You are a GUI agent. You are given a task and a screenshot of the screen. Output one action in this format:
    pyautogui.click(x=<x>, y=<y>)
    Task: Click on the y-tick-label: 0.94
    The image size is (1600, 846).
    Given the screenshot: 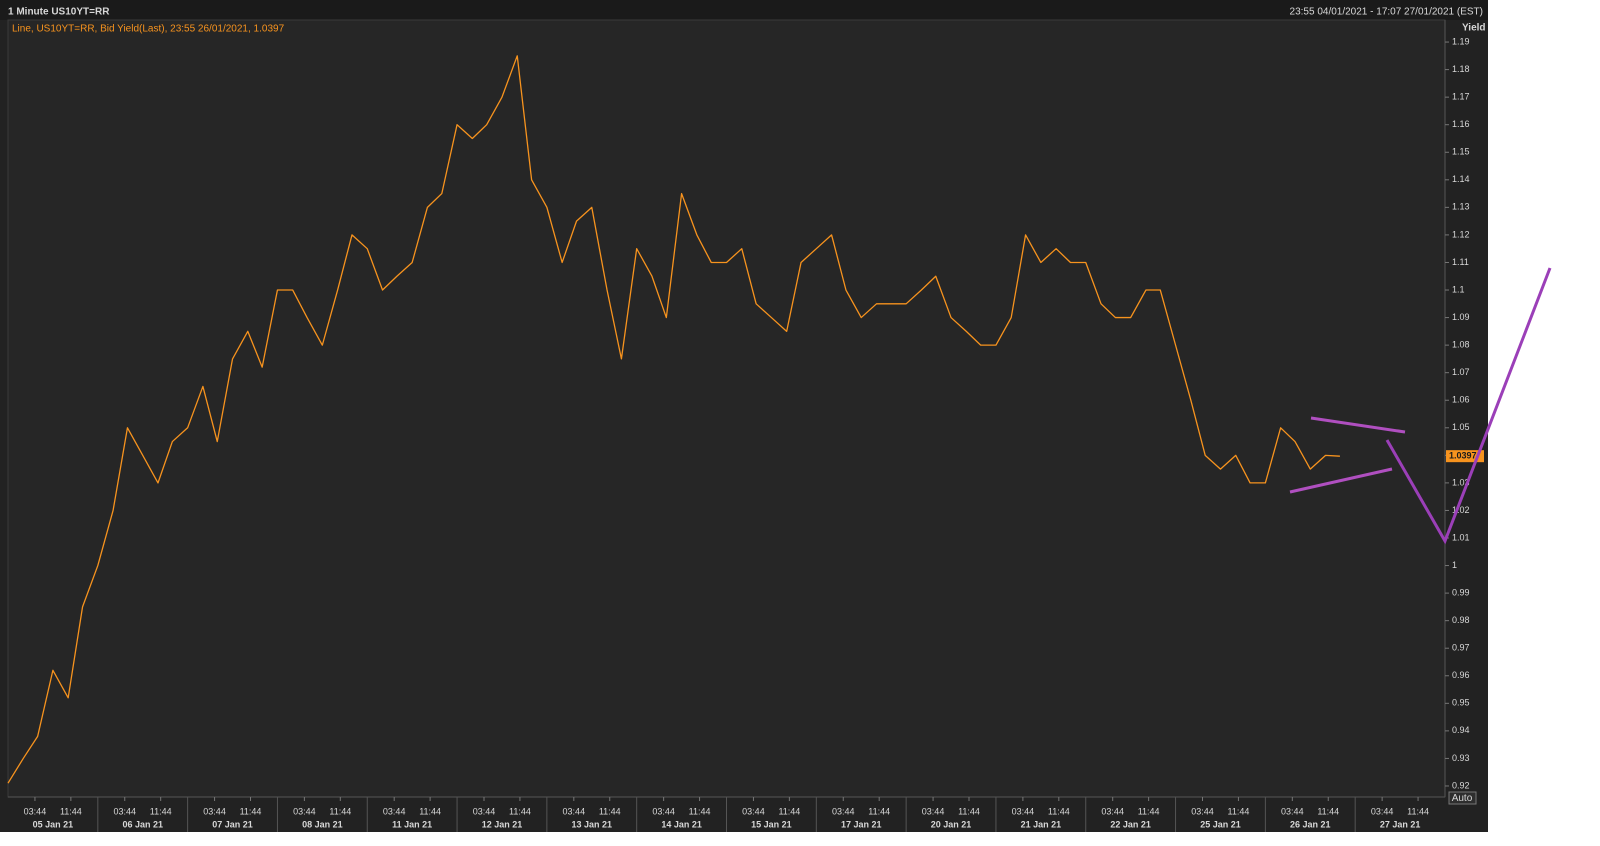 What is the action you would take?
    pyautogui.click(x=1461, y=730)
    